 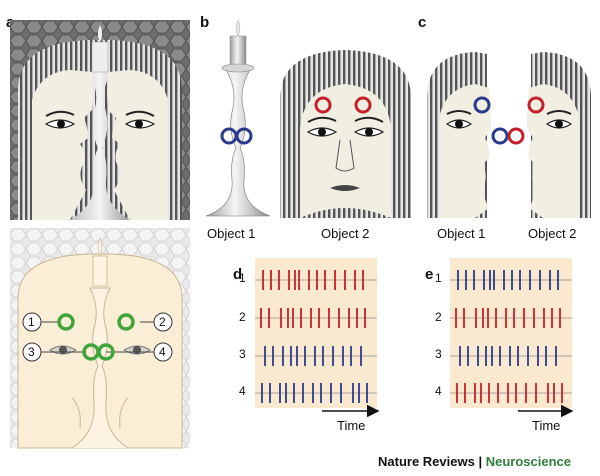 What do you see at coordinates (426, 461) in the screenshot?
I see `journal-name: Nature Reviews` at bounding box center [426, 461].